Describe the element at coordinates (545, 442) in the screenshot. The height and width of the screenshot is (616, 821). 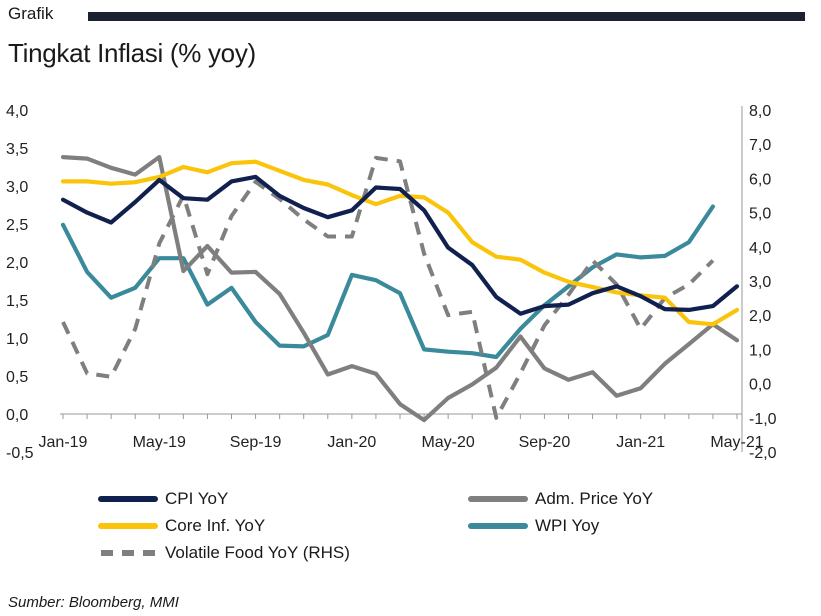
I see `x-tick-label: Sep-20` at that location.